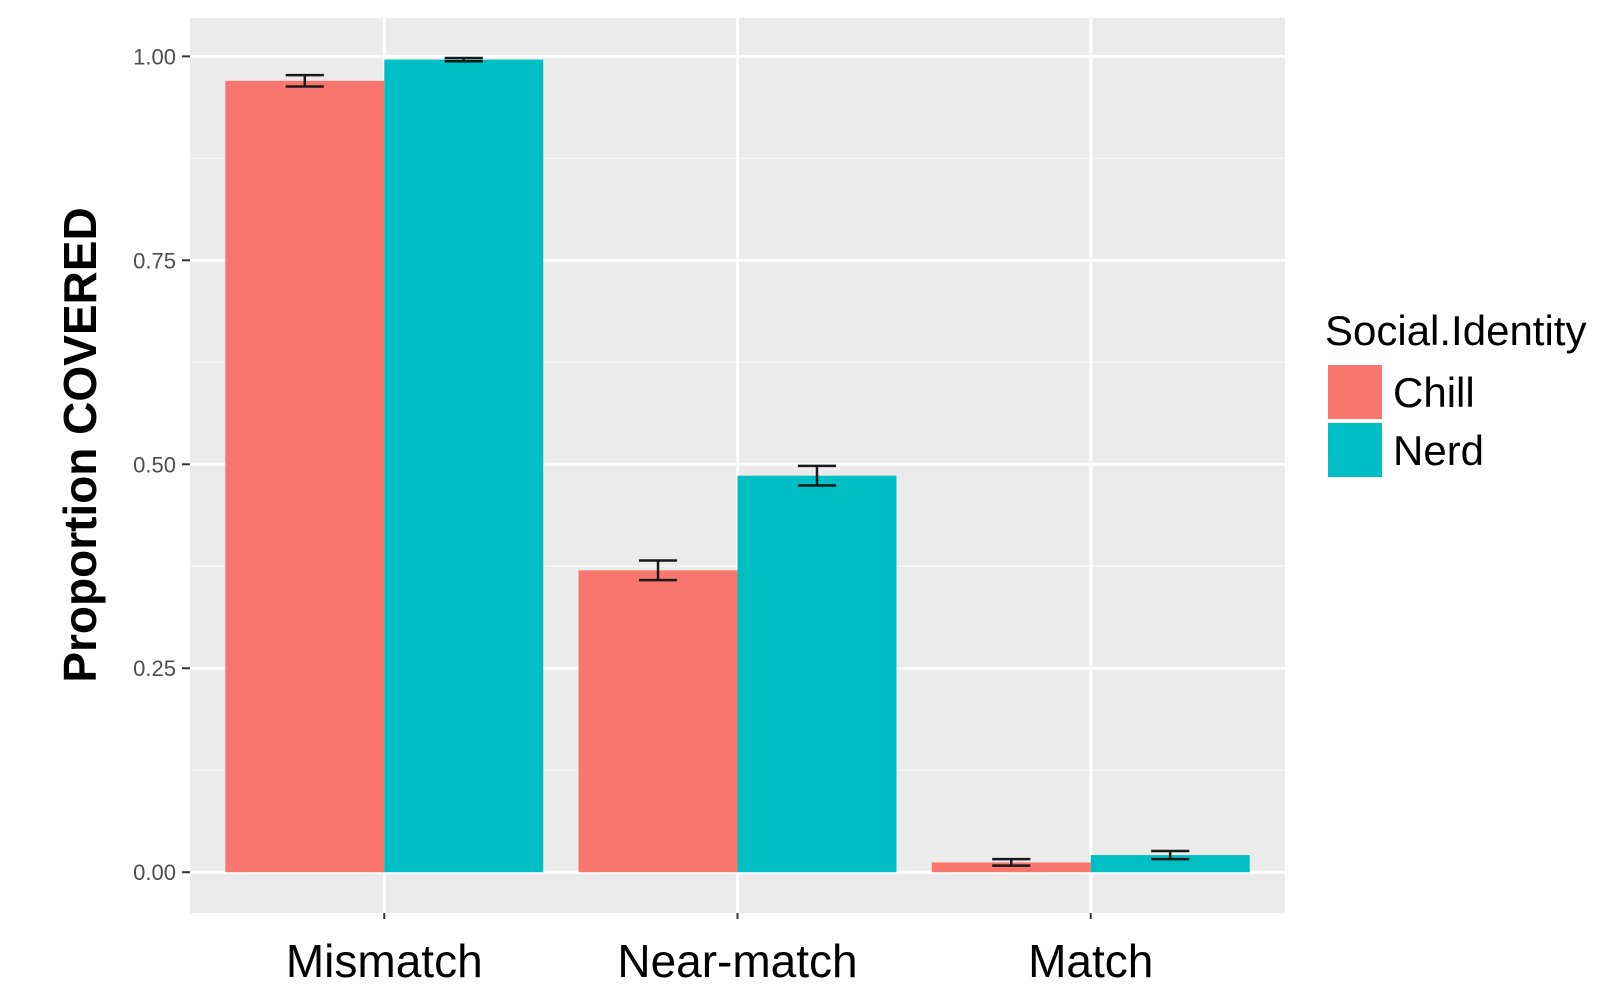 This screenshot has height=990, width=1622. I want to click on error-bar-nerd-mismatch, so click(463, 59).